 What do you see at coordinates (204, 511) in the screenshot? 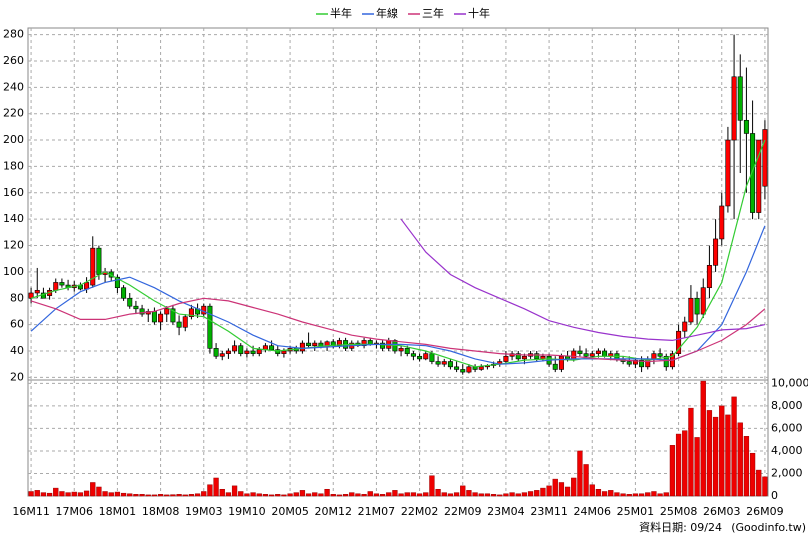
I see `x-tick-label: 19M03` at bounding box center [204, 511].